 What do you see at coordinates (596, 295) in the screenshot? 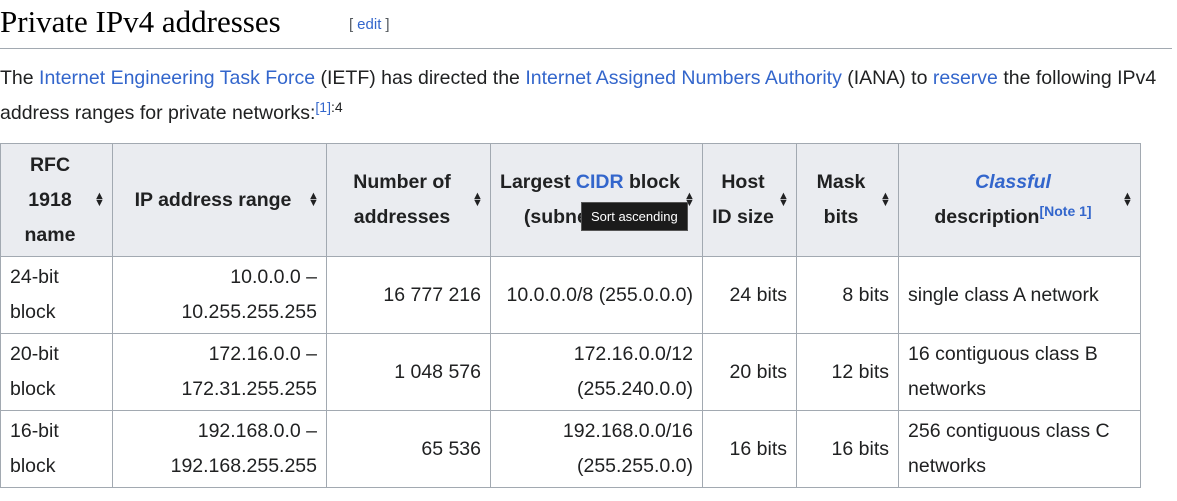
I see `cell-cidr: 10.0.0.0/8 (255.0.0.0)` at bounding box center [596, 295].